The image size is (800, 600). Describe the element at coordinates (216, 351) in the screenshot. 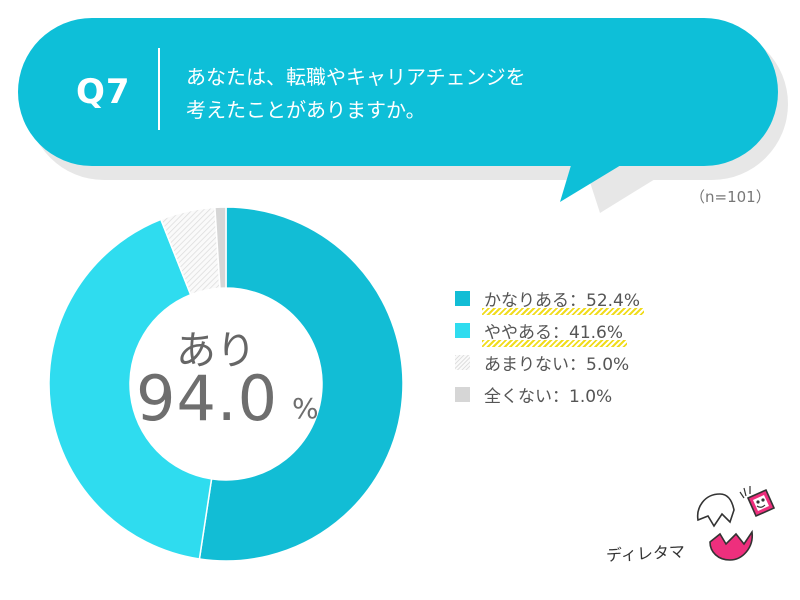

I see `center-label: あり` at that location.